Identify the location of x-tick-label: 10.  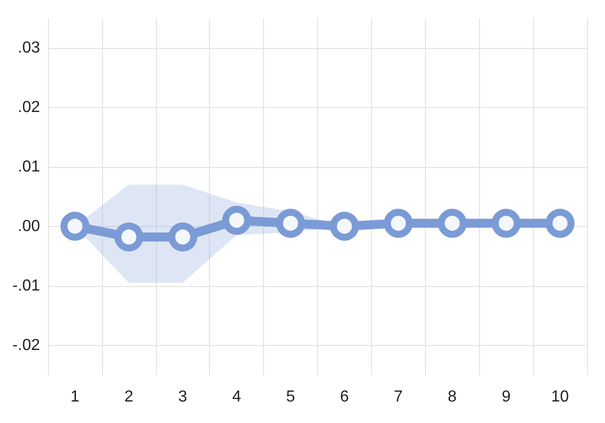
(560, 397).